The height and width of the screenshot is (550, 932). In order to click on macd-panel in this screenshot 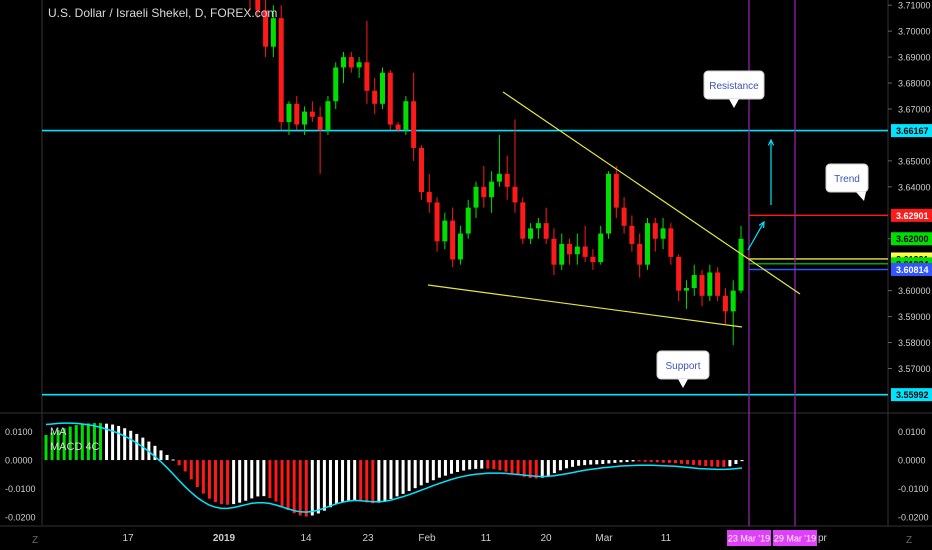, I will do `click(394, 469)`.